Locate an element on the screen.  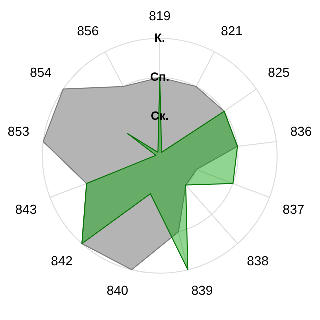
spoke-label: 842 is located at coordinates (62, 261).